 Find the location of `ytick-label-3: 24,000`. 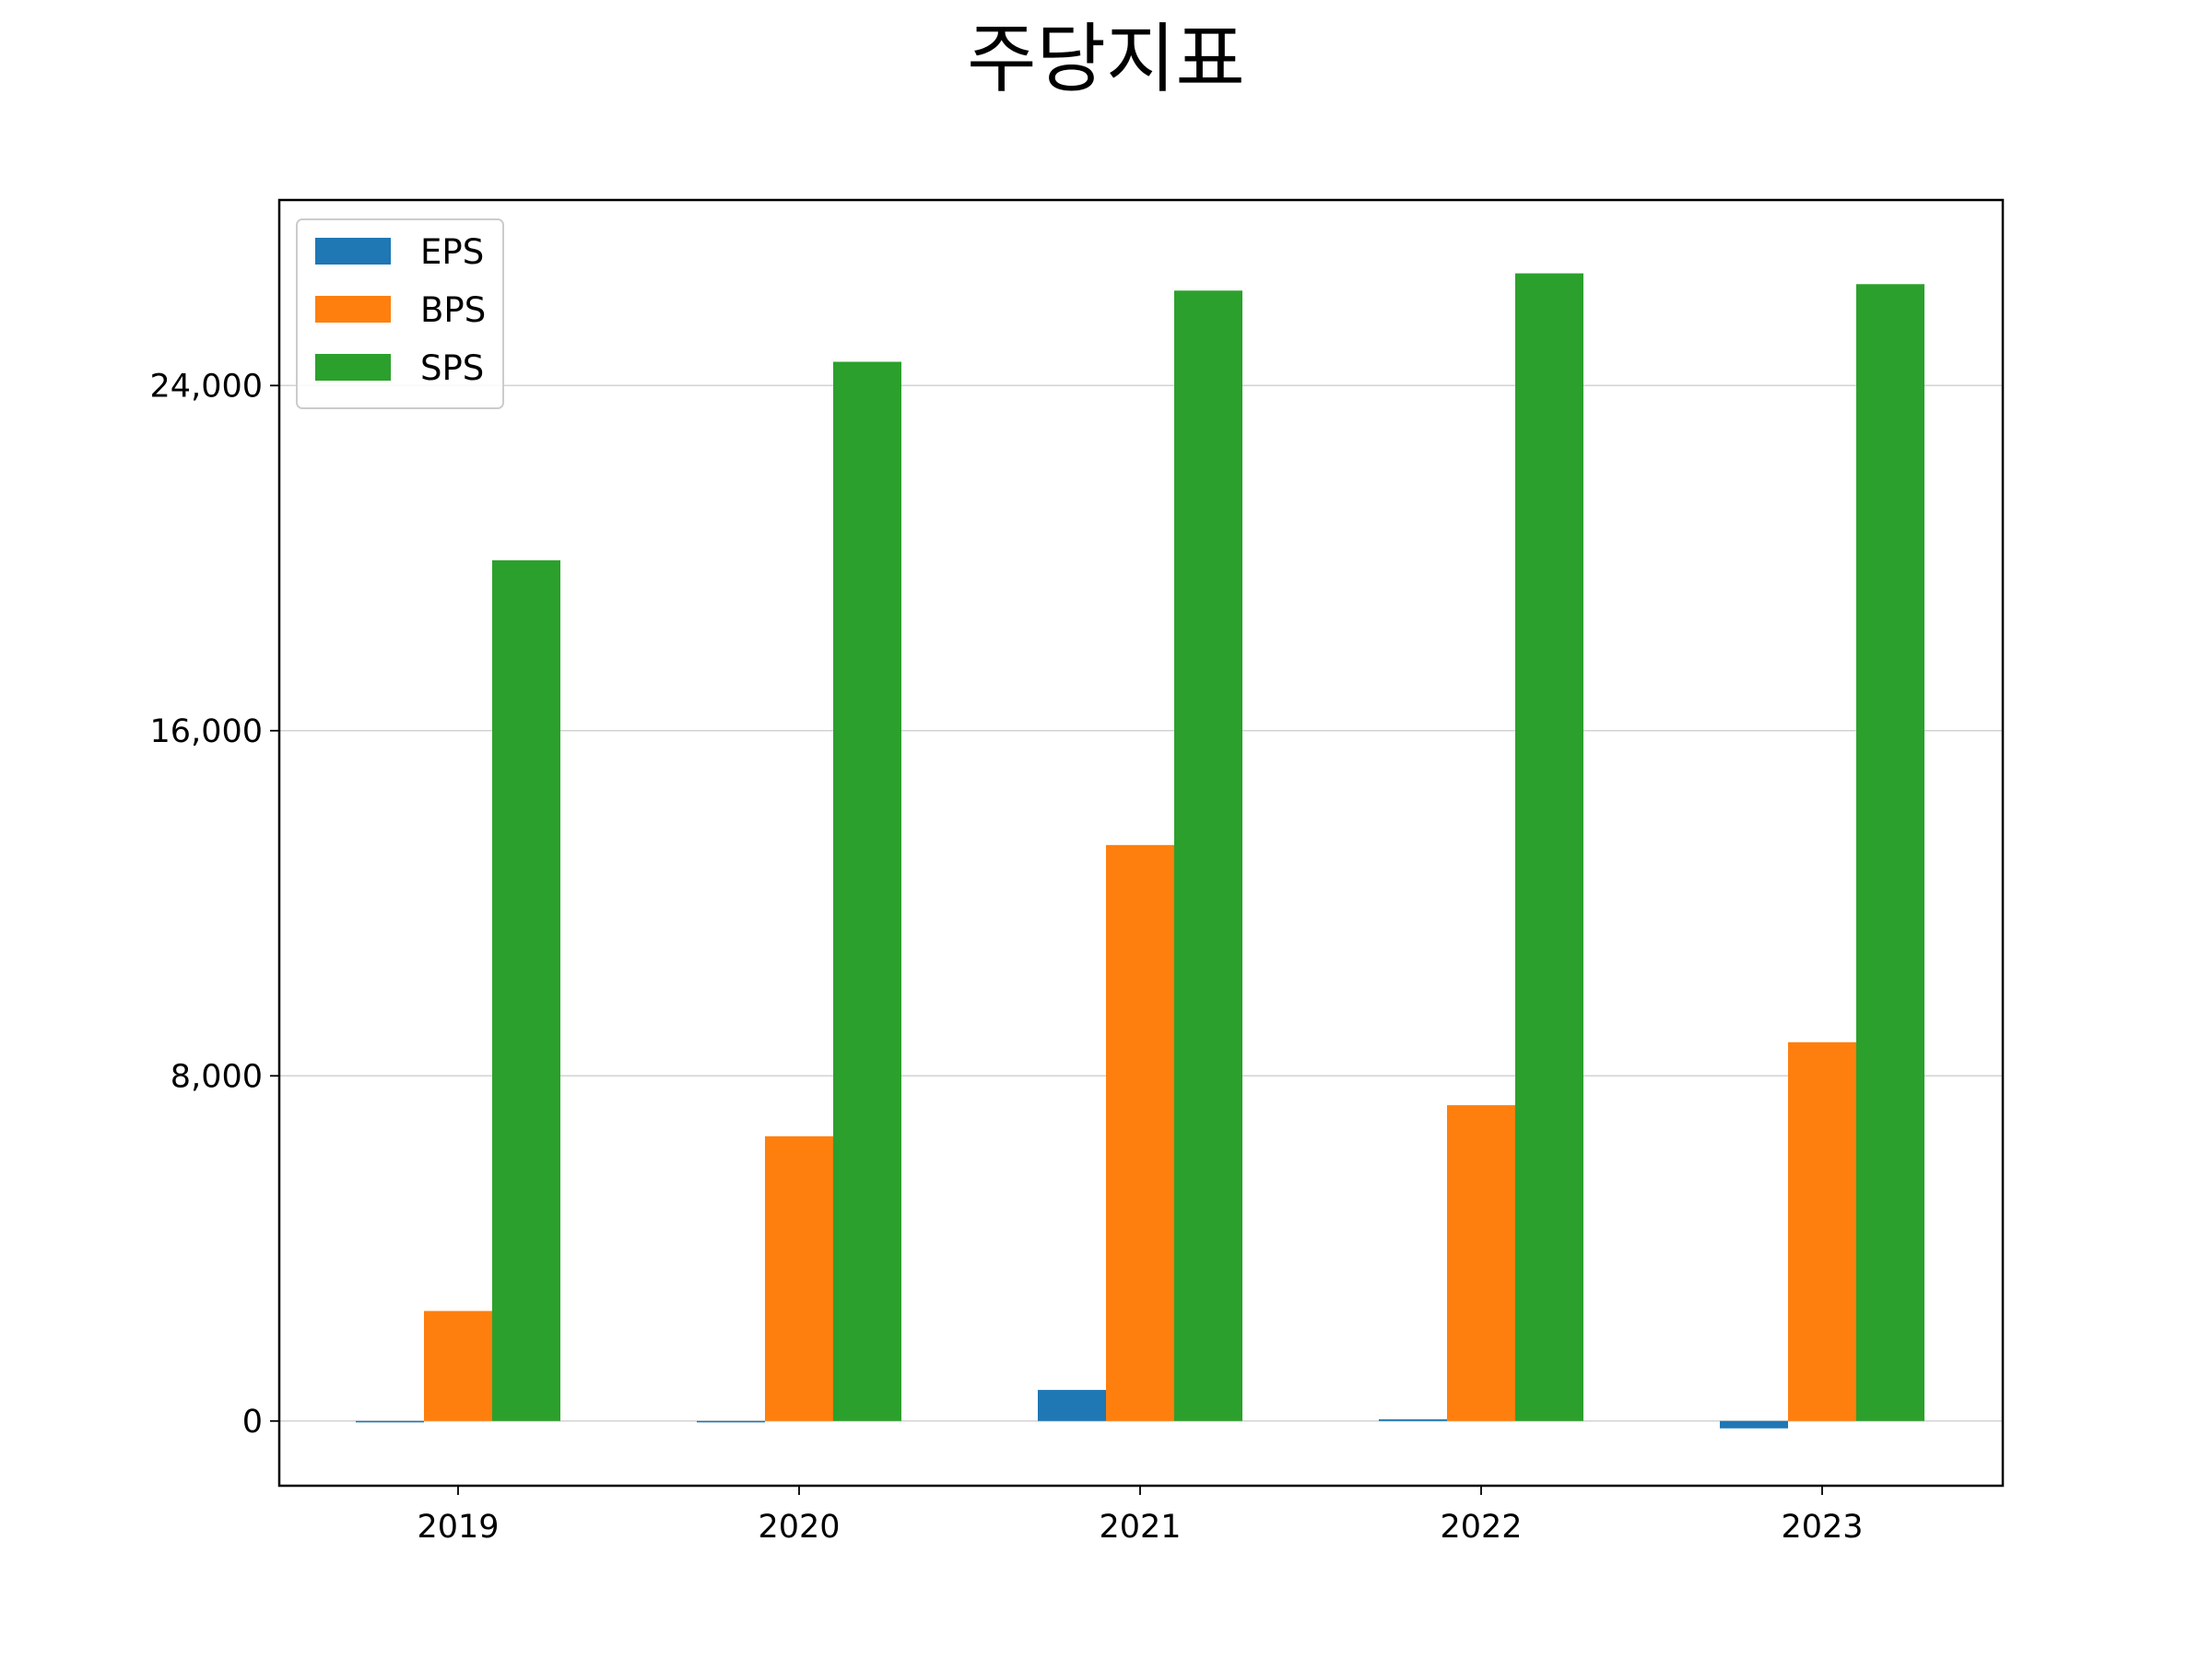

ytick-label-3: 24,000 is located at coordinates (206, 386).